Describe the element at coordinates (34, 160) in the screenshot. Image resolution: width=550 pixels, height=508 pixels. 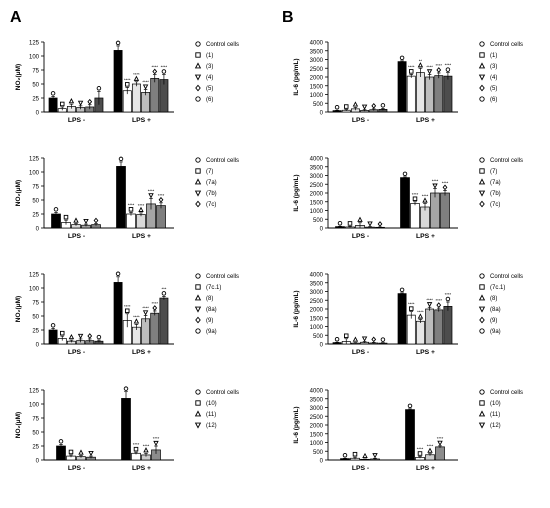
I see `y-tick-label: 125` at that location.